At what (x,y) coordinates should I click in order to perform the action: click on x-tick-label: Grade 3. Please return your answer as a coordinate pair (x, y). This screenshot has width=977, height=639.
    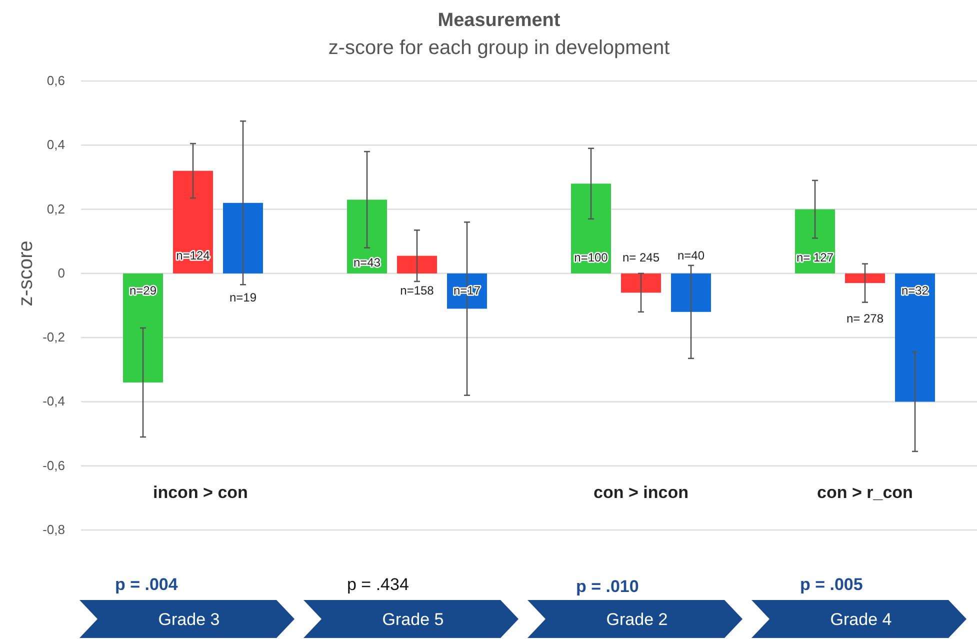
    Looking at the image, I should click on (189, 619).